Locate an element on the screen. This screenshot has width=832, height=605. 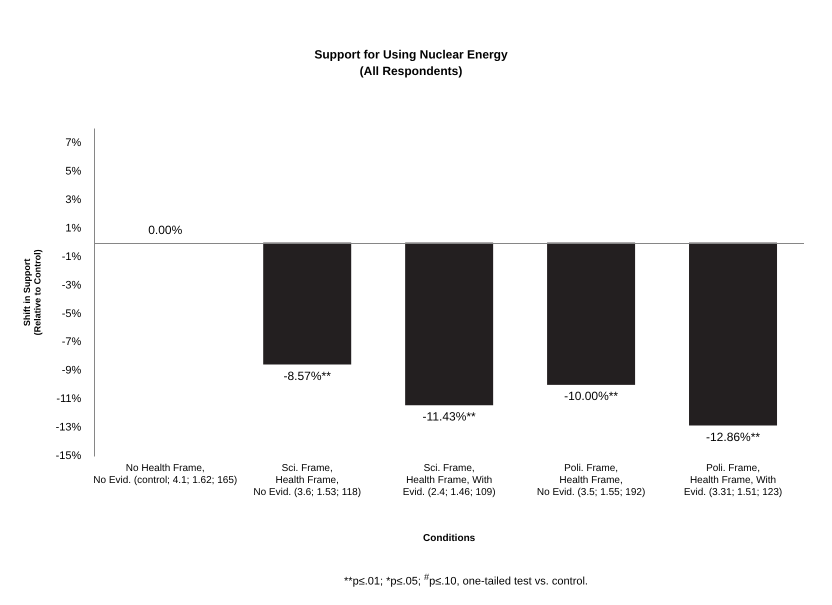
x-tick-label: Sci. Frame, Health Frame, With Evid. (2.4; 1.46; 109) is located at coordinates (449, 480).